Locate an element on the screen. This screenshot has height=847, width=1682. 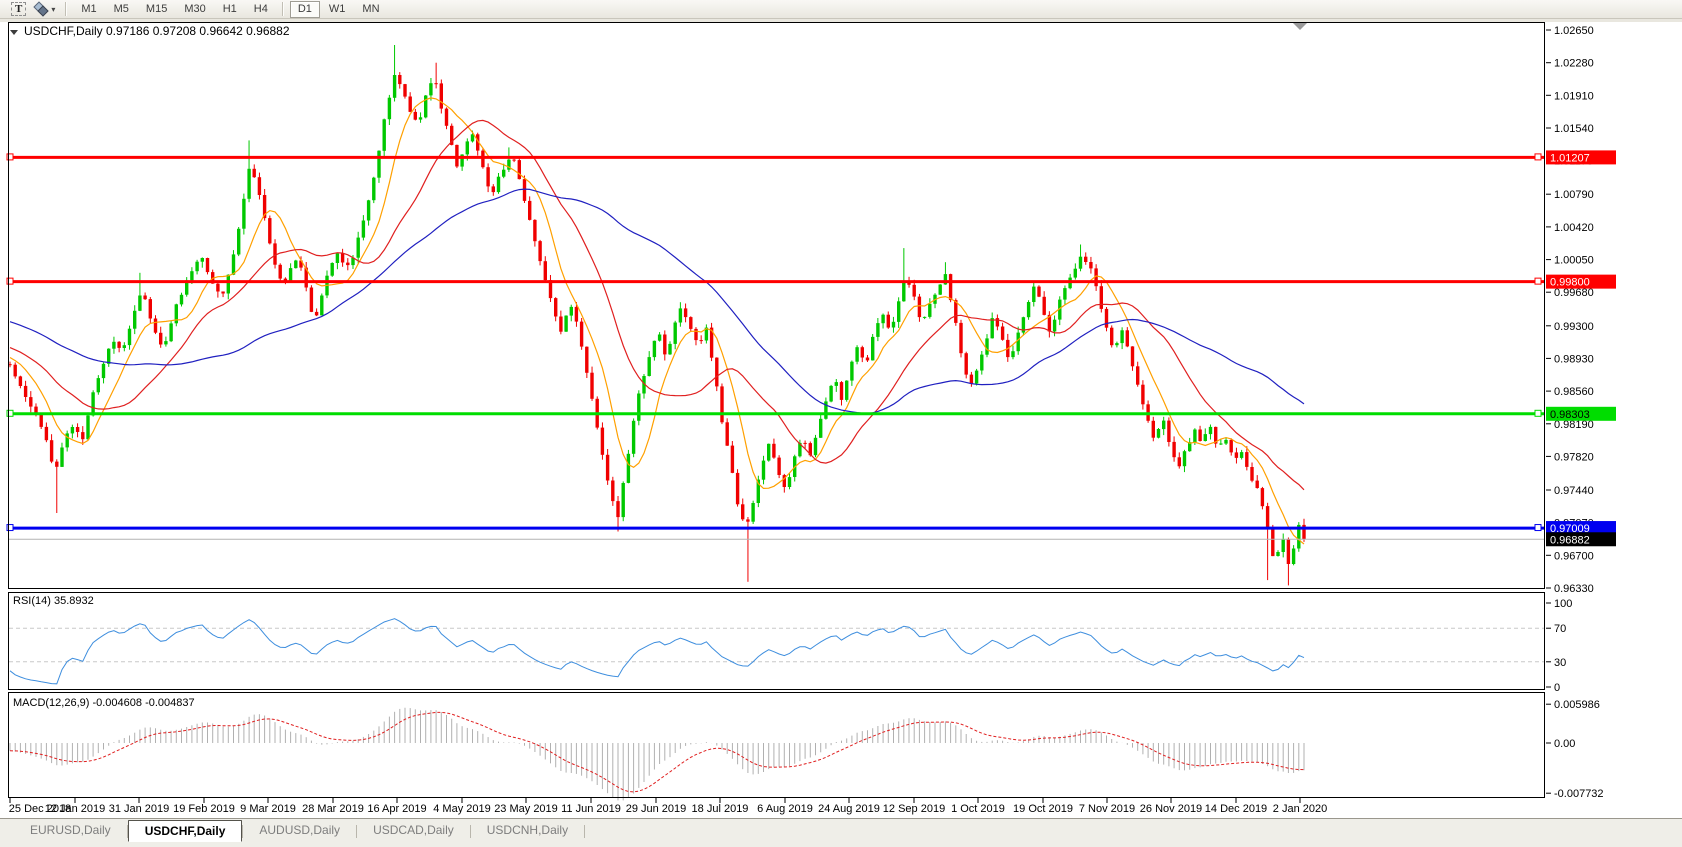
style-diamond-icon is located at coordinates (43, 11).